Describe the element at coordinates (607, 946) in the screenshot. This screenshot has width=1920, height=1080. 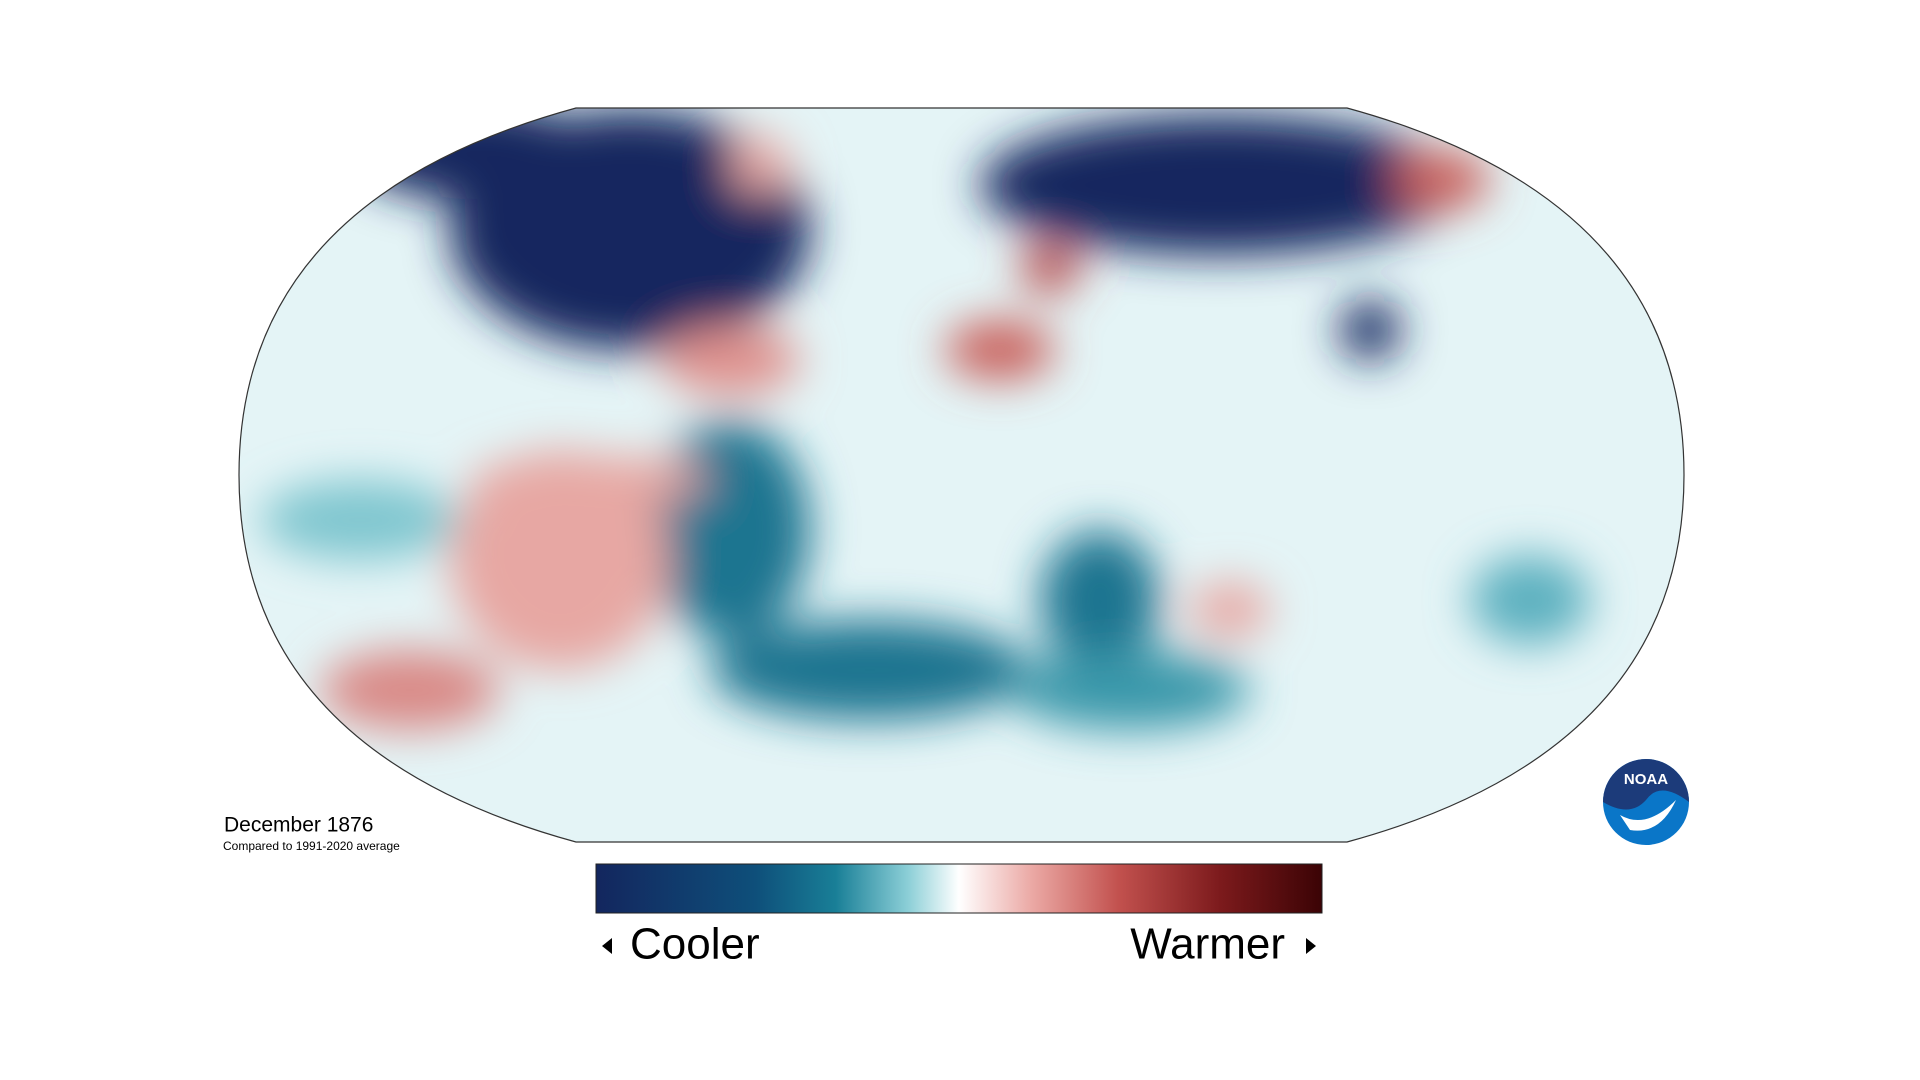
I see `left-arrow` at that location.